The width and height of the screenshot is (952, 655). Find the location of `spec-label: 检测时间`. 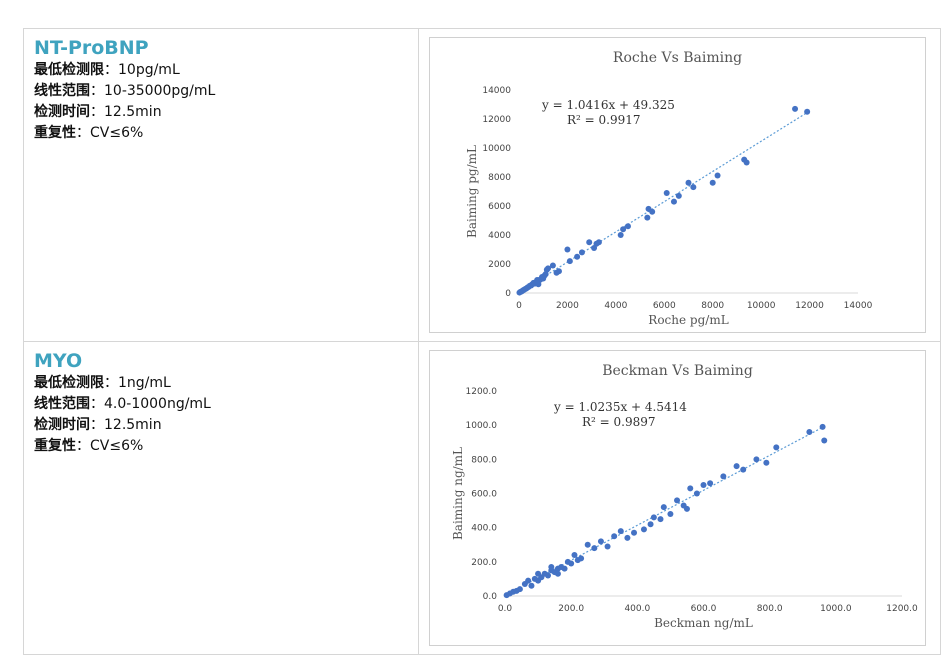

spec-label: 检测时间 is located at coordinates (62, 425).